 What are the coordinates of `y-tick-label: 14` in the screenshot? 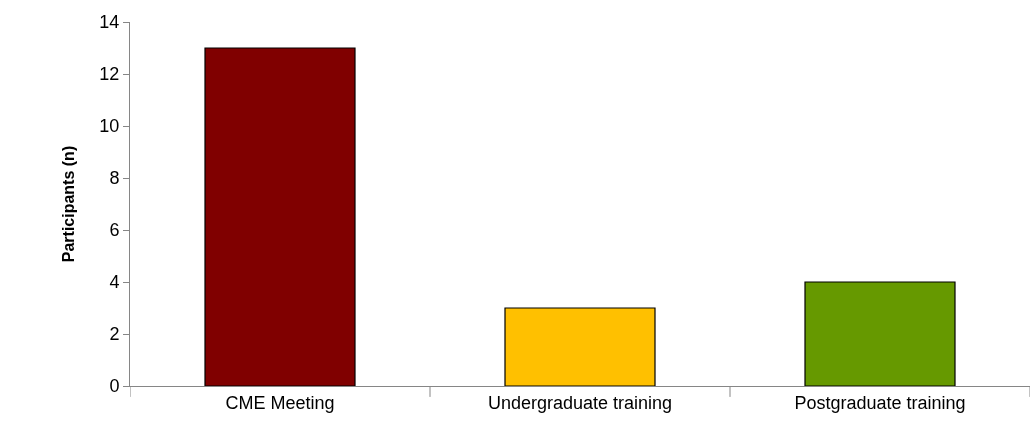 It's located at (109, 22).